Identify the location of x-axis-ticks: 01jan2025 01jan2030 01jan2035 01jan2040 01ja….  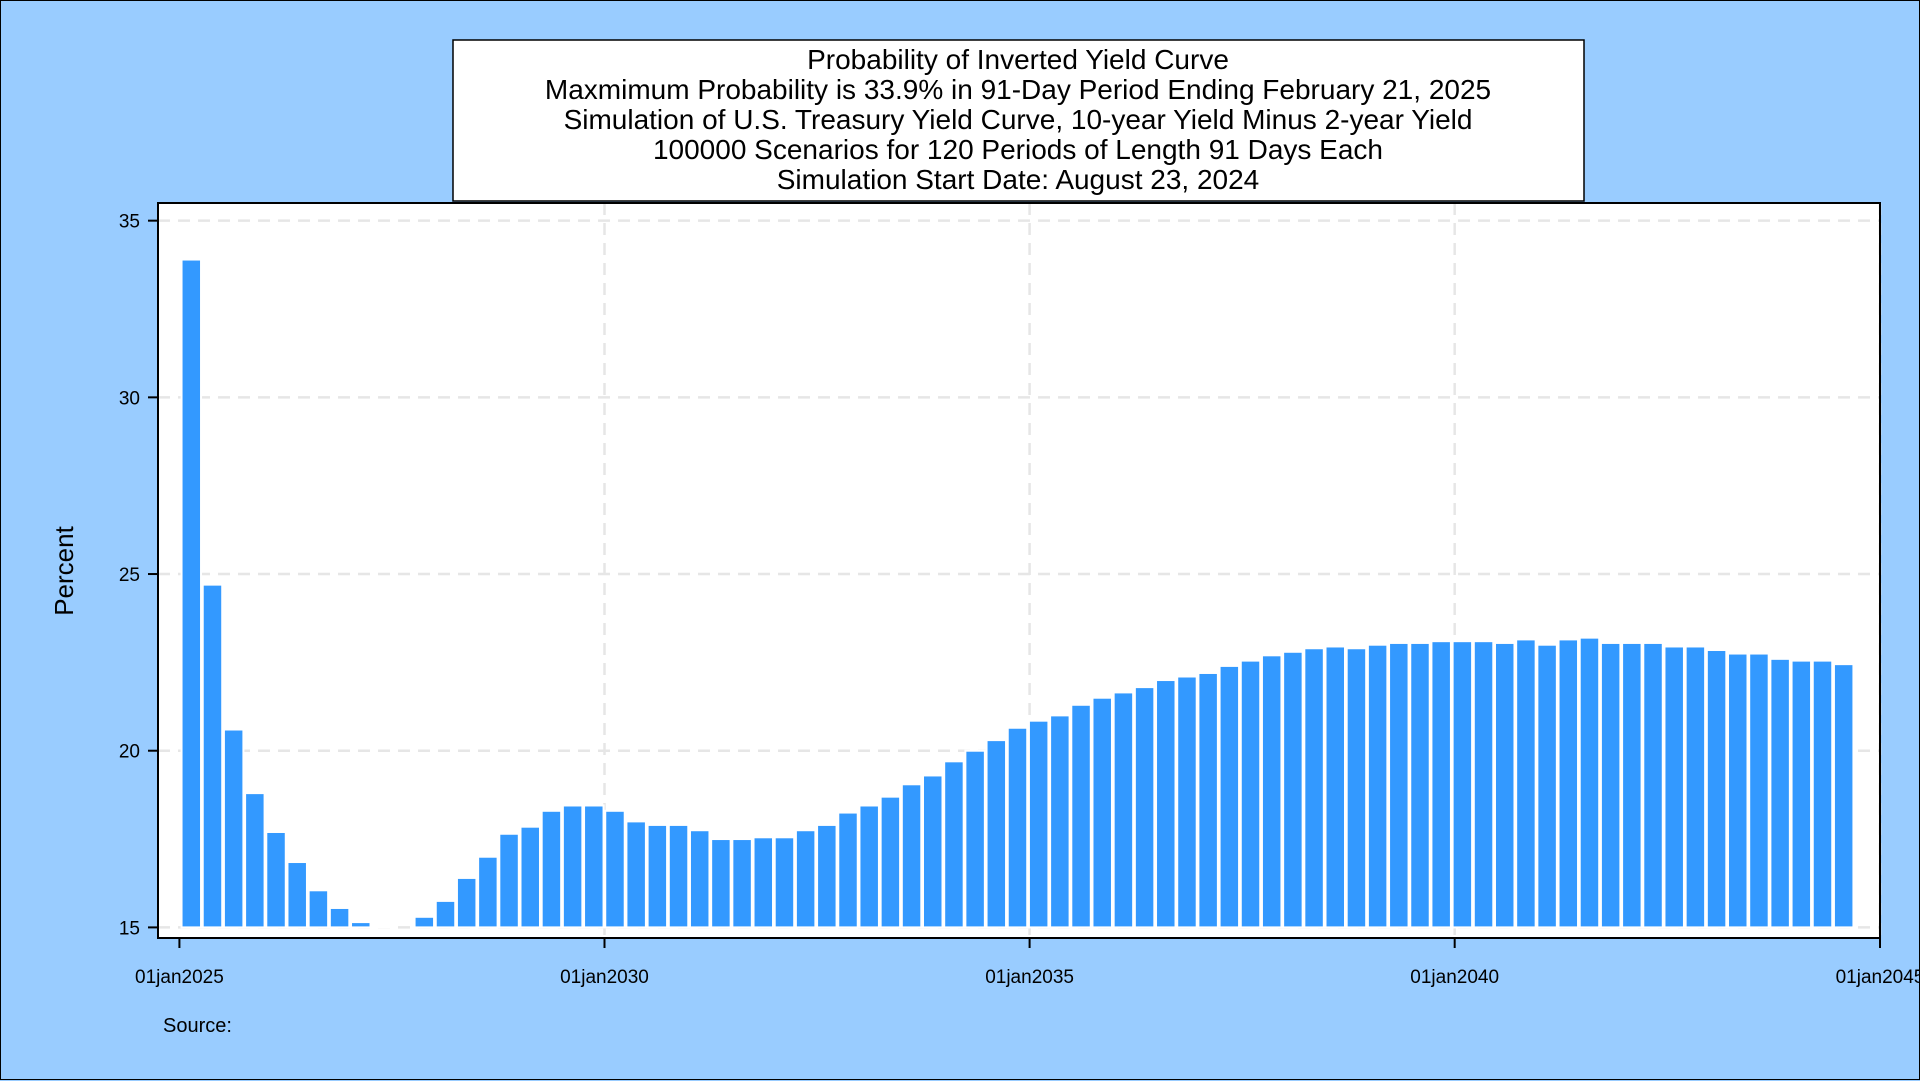
(1027, 963).